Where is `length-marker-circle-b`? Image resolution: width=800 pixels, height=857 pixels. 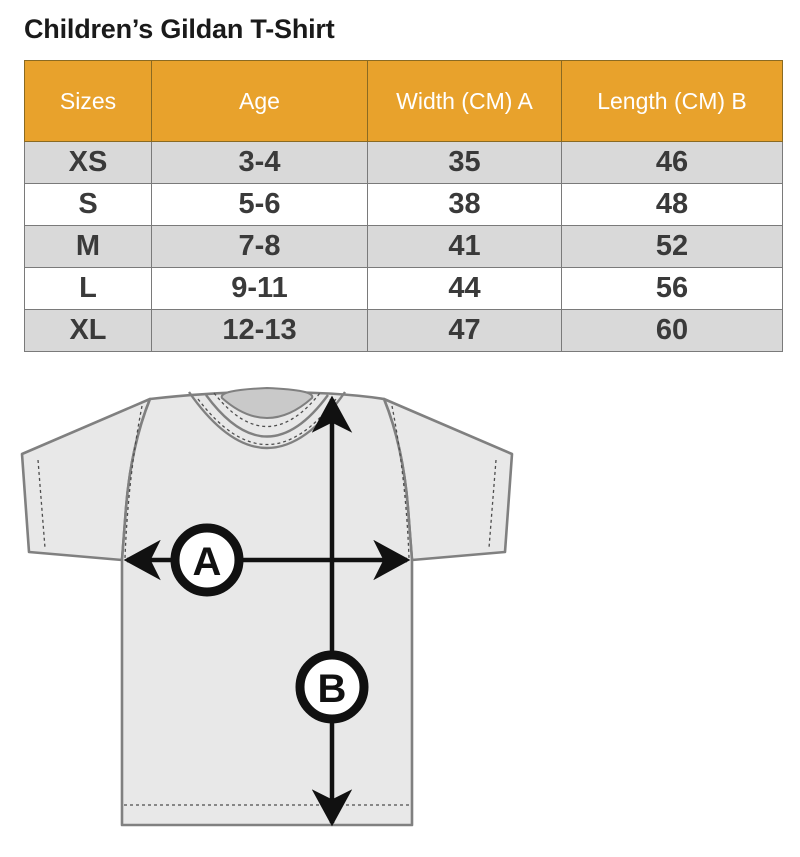 length-marker-circle-b is located at coordinates (332, 687).